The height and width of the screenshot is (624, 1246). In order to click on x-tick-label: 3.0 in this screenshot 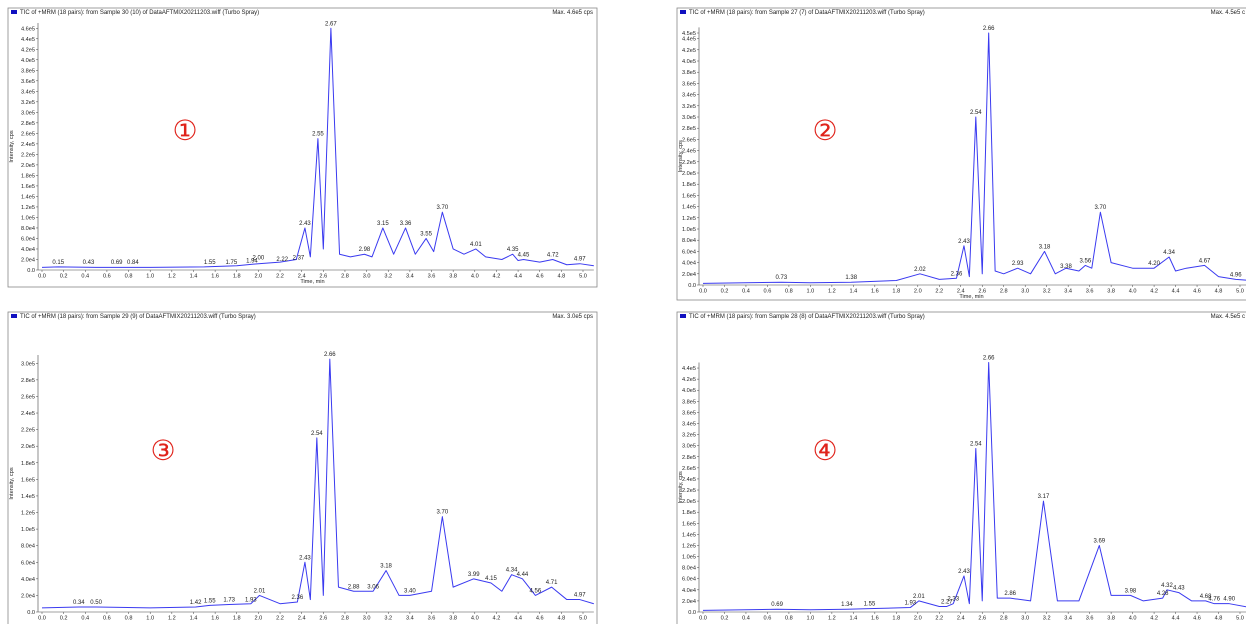, I will do `click(367, 619)`.